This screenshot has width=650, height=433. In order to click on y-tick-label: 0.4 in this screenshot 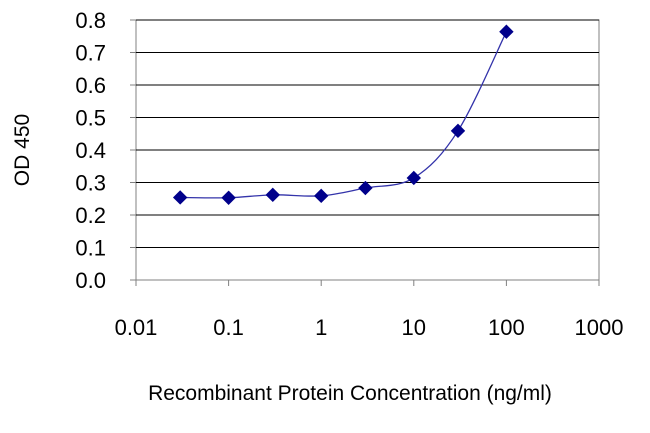, I will do `click(90, 150)`.